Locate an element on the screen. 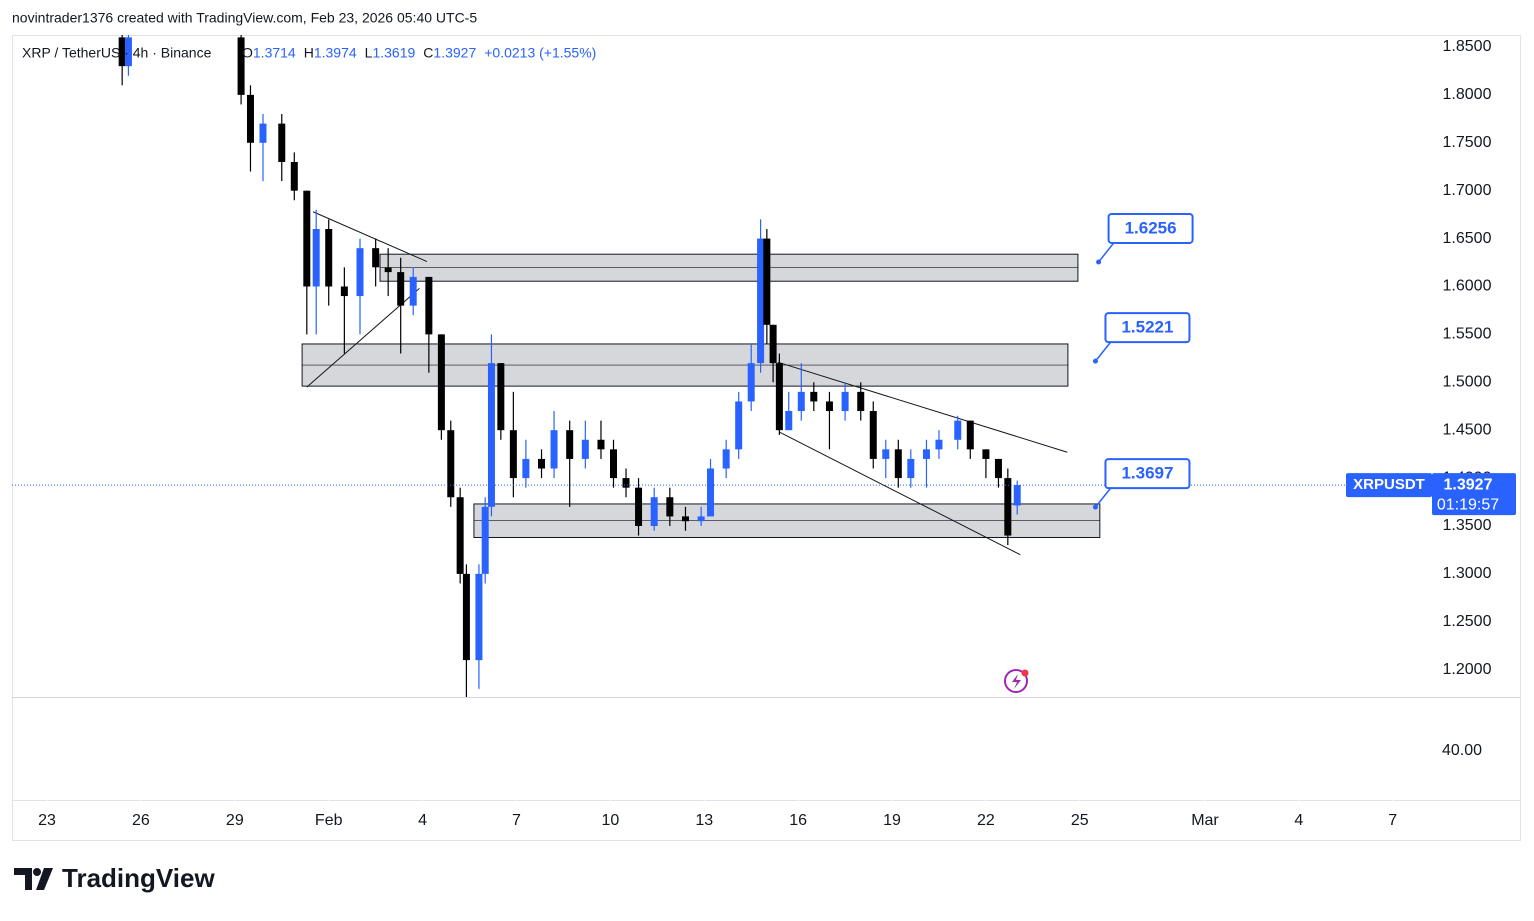 The width and height of the screenshot is (1534, 921). y-tick-label: 1.7500 is located at coordinates (1467, 142).